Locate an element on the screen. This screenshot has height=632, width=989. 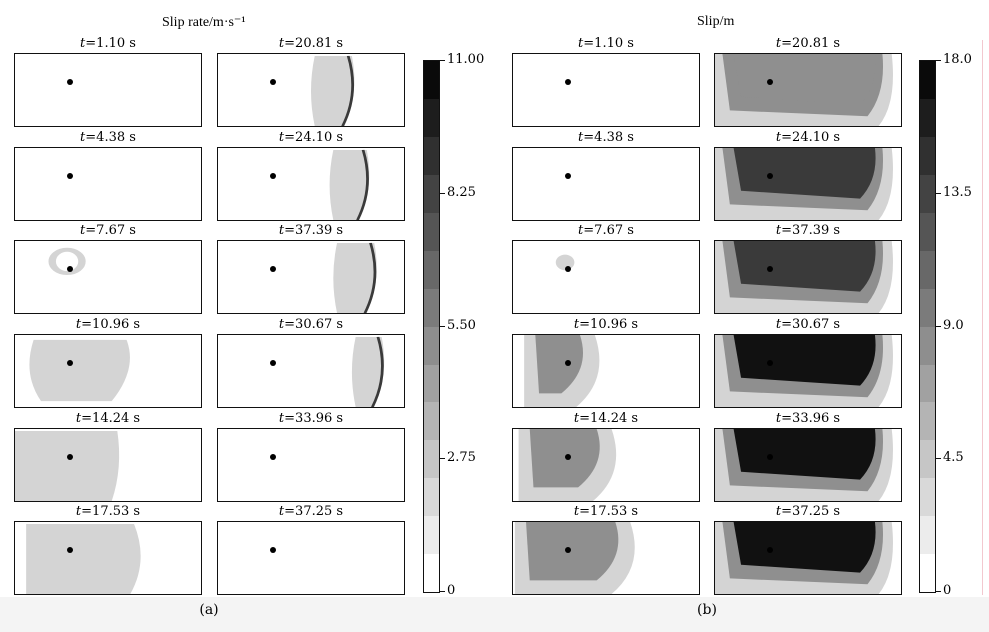
time-value: =7.67 s is located at coordinates (608, 230).